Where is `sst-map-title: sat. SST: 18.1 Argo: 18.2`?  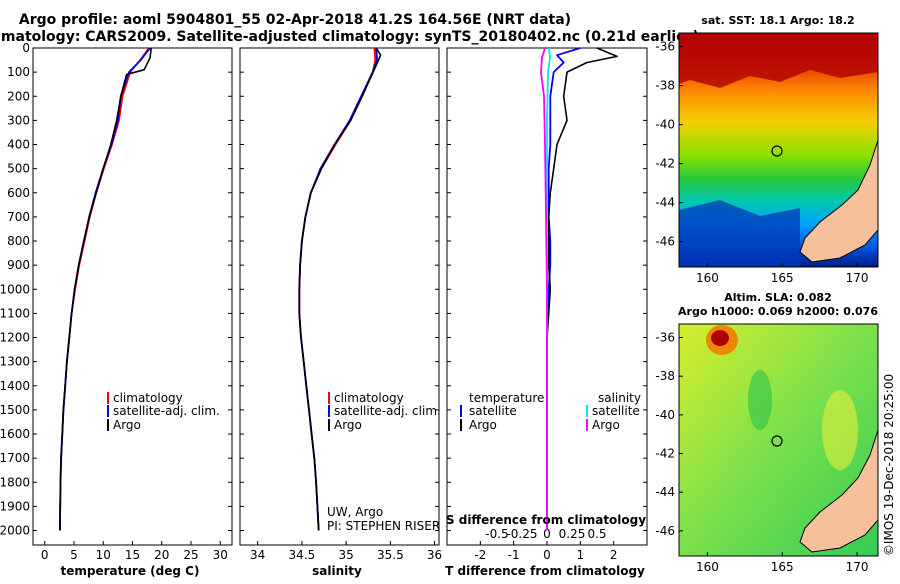 sst-map-title: sat. SST: 18.1 Argo: 18.2 is located at coordinates (777, 20).